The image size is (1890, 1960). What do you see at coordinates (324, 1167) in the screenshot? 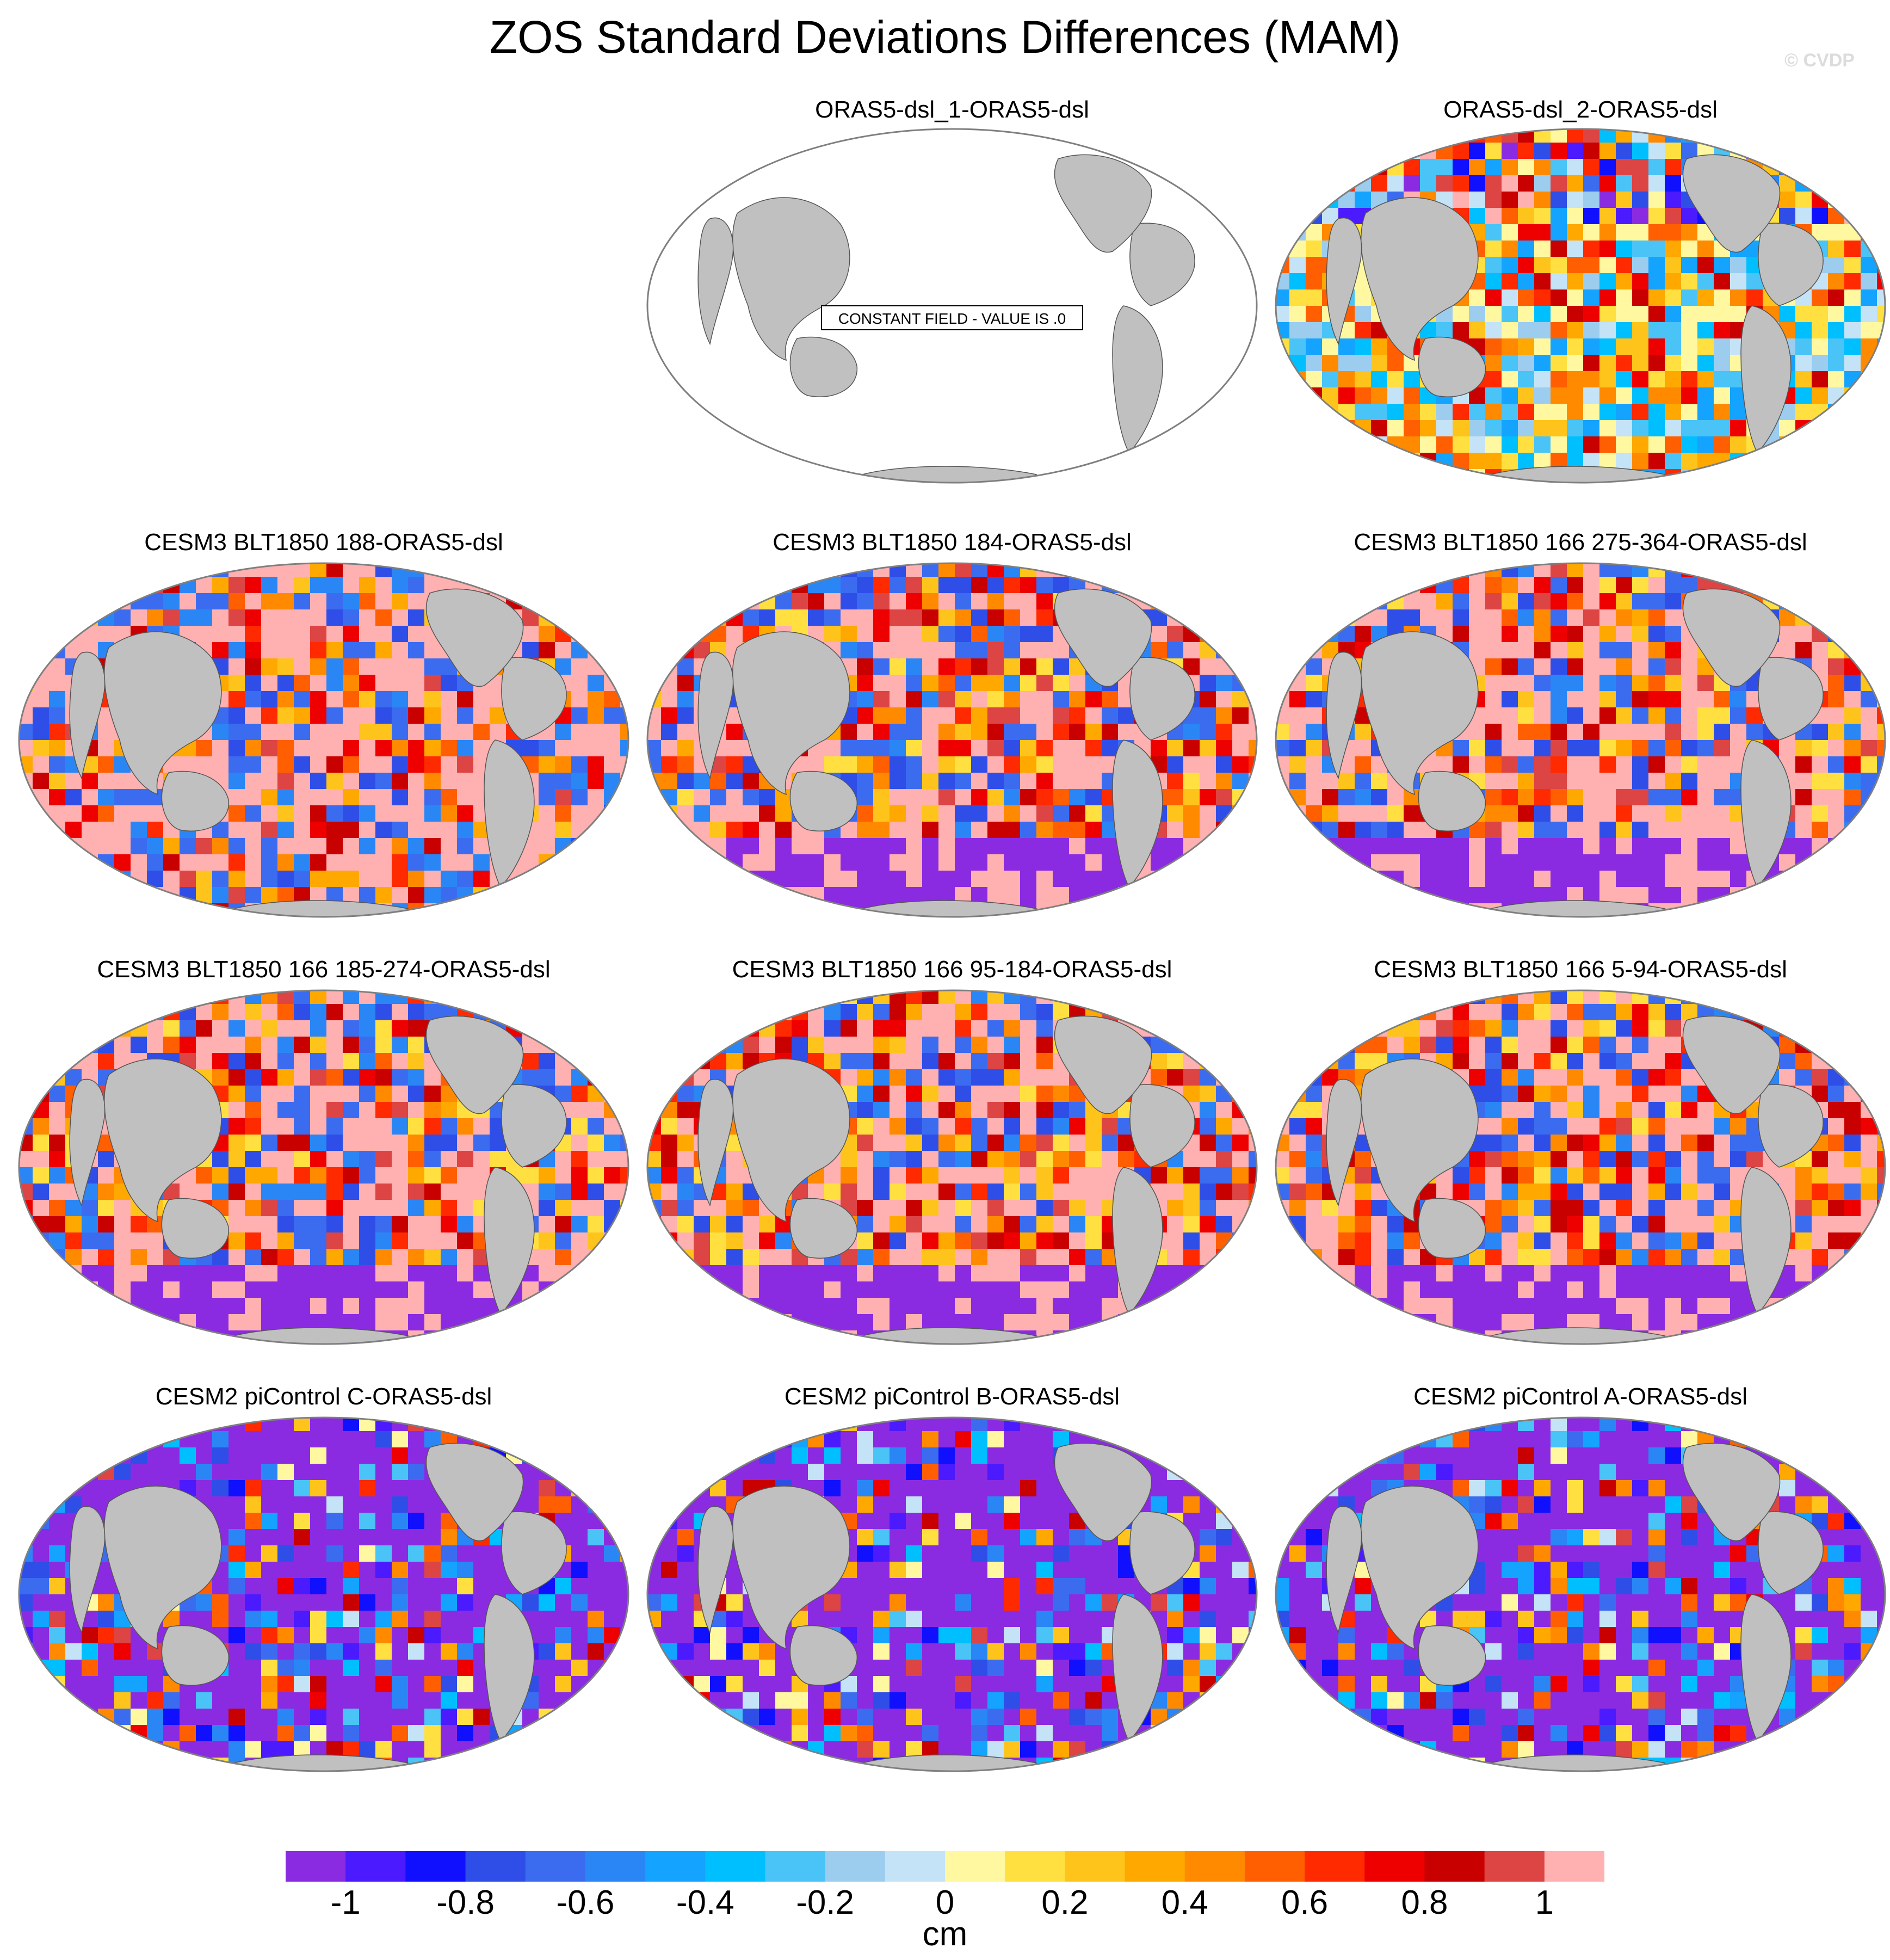
I see `map-svg` at bounding box center [324, 1167].